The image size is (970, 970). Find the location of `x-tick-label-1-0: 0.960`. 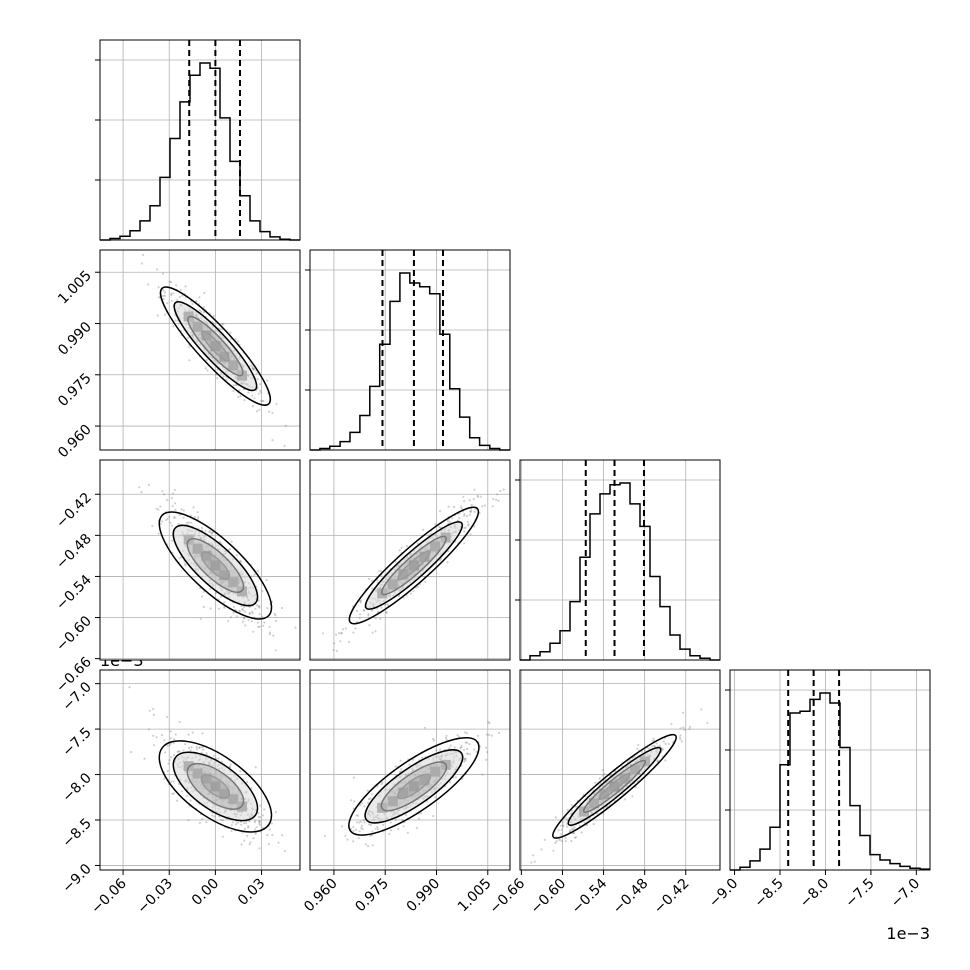

x-tick-label-1-0: 0.960 is located at coordinates (321, 895).